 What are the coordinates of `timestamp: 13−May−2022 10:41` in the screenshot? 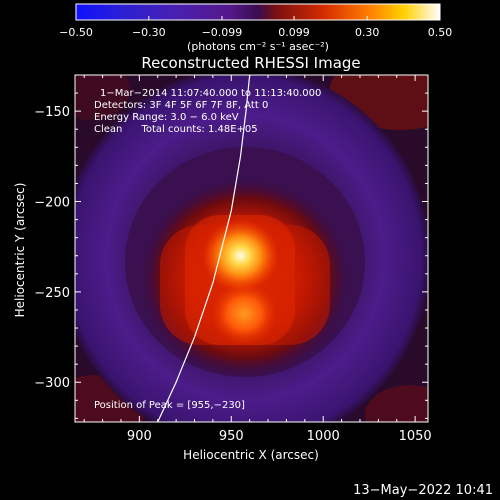 It's located at (423, 490).